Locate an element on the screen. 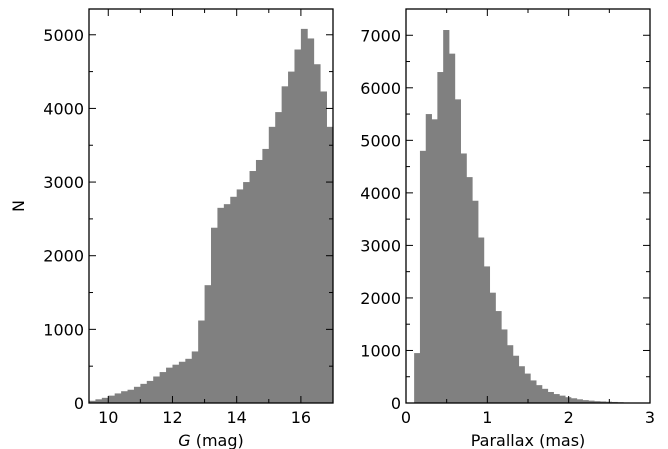  y-tick-label-parallax: 1000 is located at coordinates (380, 350).